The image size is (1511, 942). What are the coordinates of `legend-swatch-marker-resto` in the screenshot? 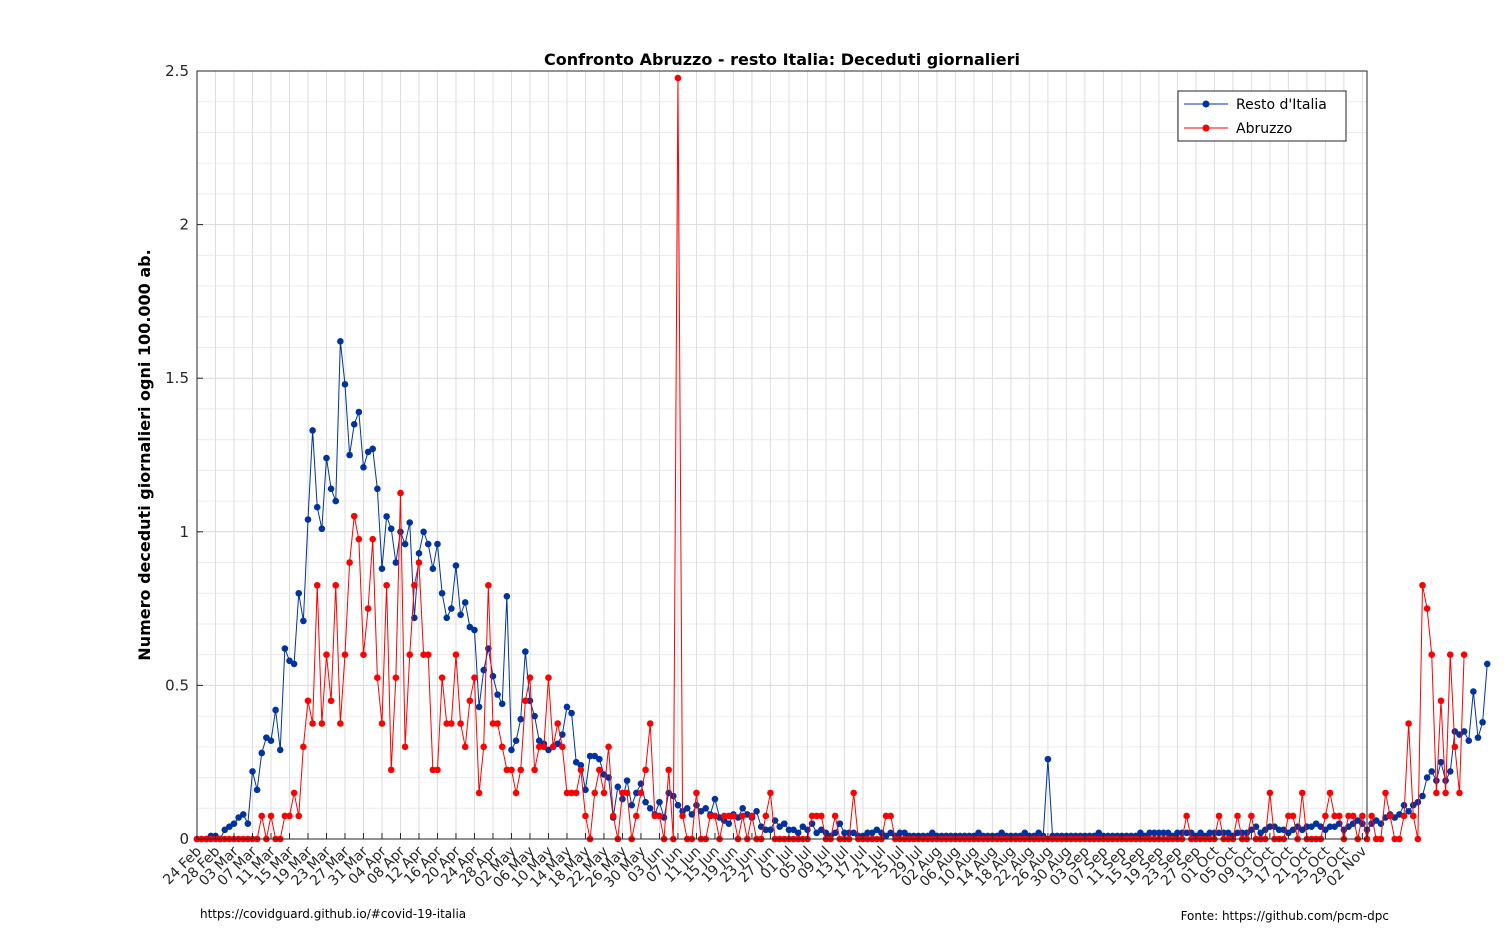 It's located at (1206, 104).